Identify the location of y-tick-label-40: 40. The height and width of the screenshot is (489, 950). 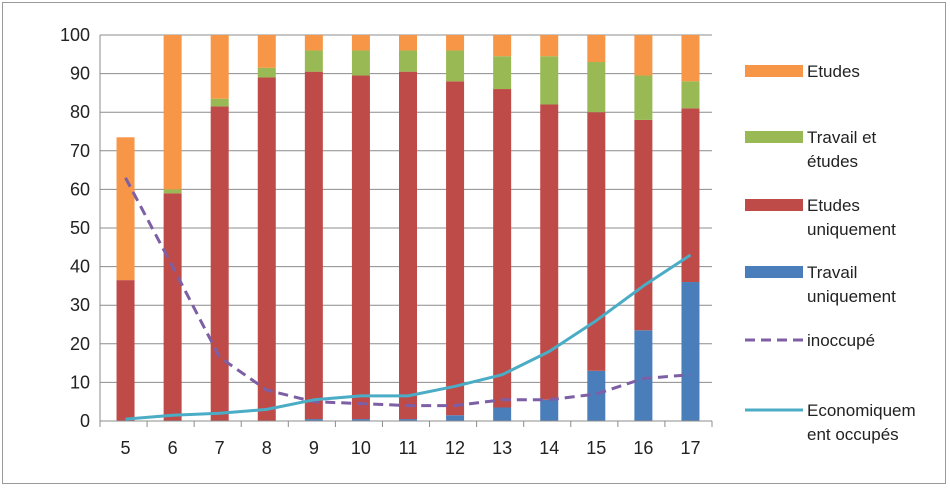
(80, 267).